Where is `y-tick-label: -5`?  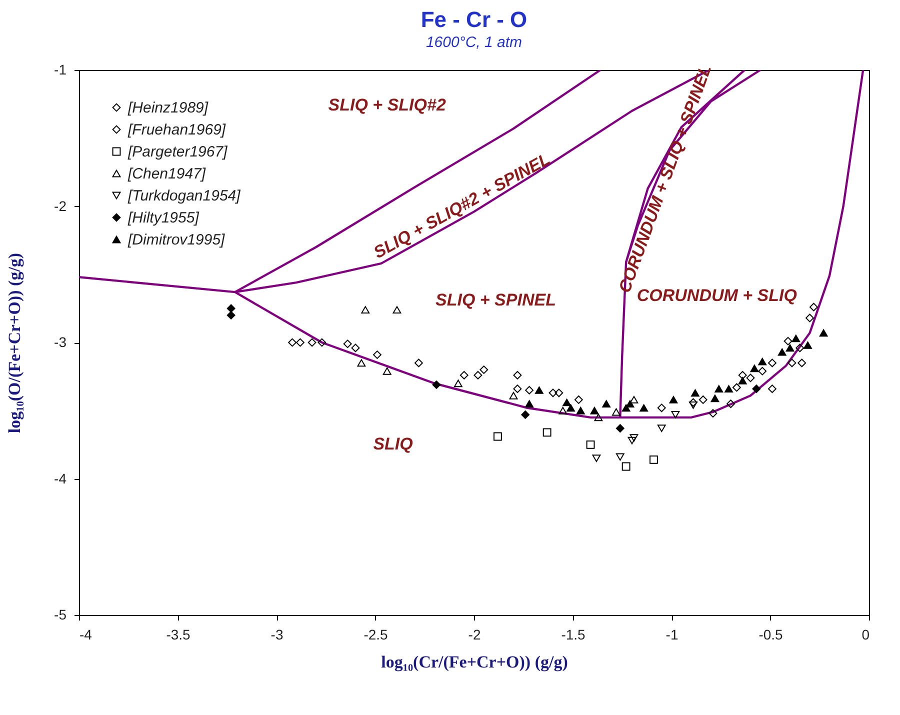 y-tick-label: -5 is located at coordinates (60, 614).